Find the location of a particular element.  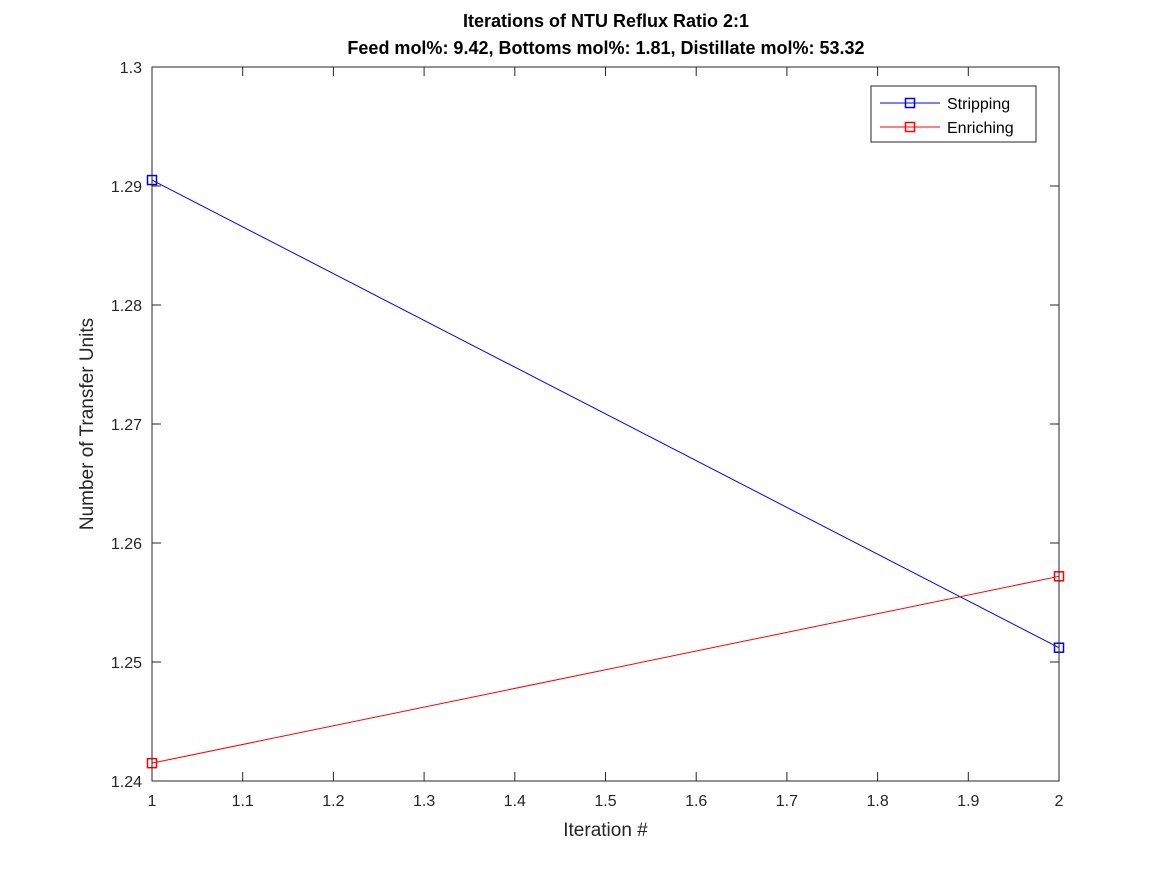

y-tick-label: 1.29 is located at coordinates (126, 187).